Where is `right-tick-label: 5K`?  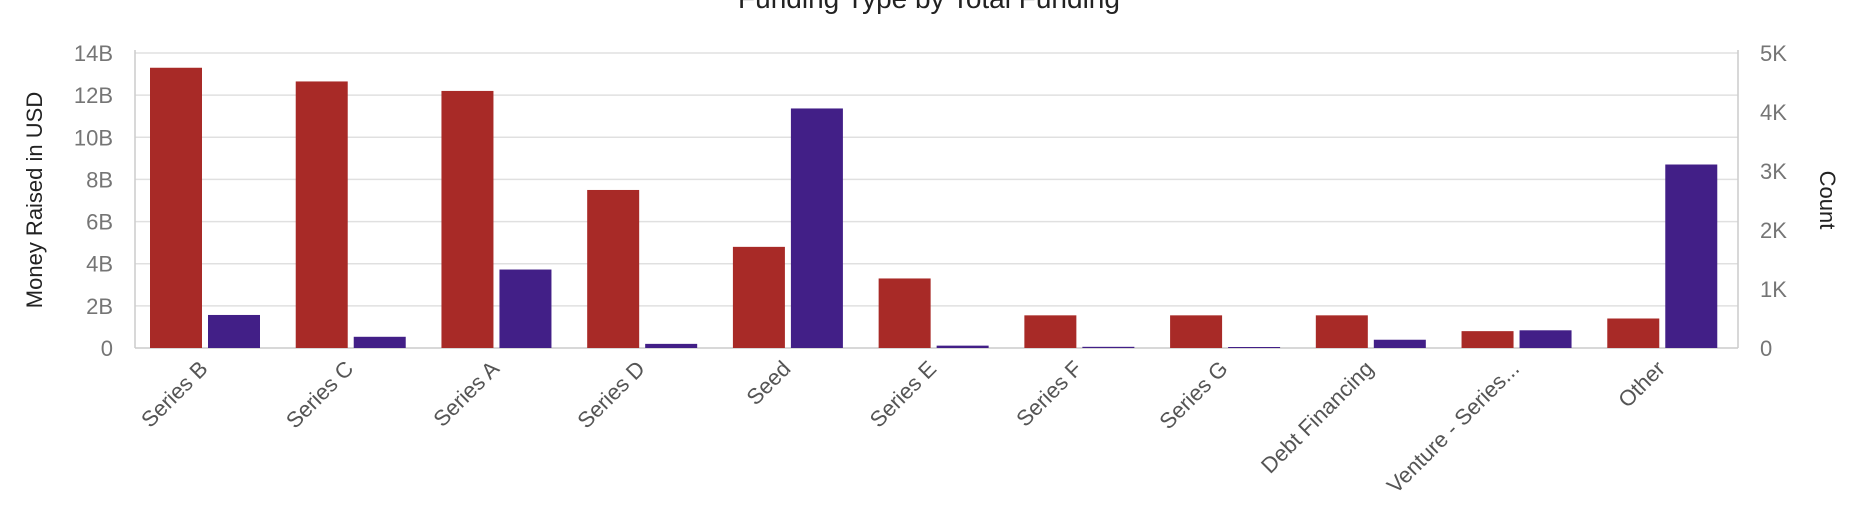
right-tick-label: 5K is located at coordinates (1773, 53).